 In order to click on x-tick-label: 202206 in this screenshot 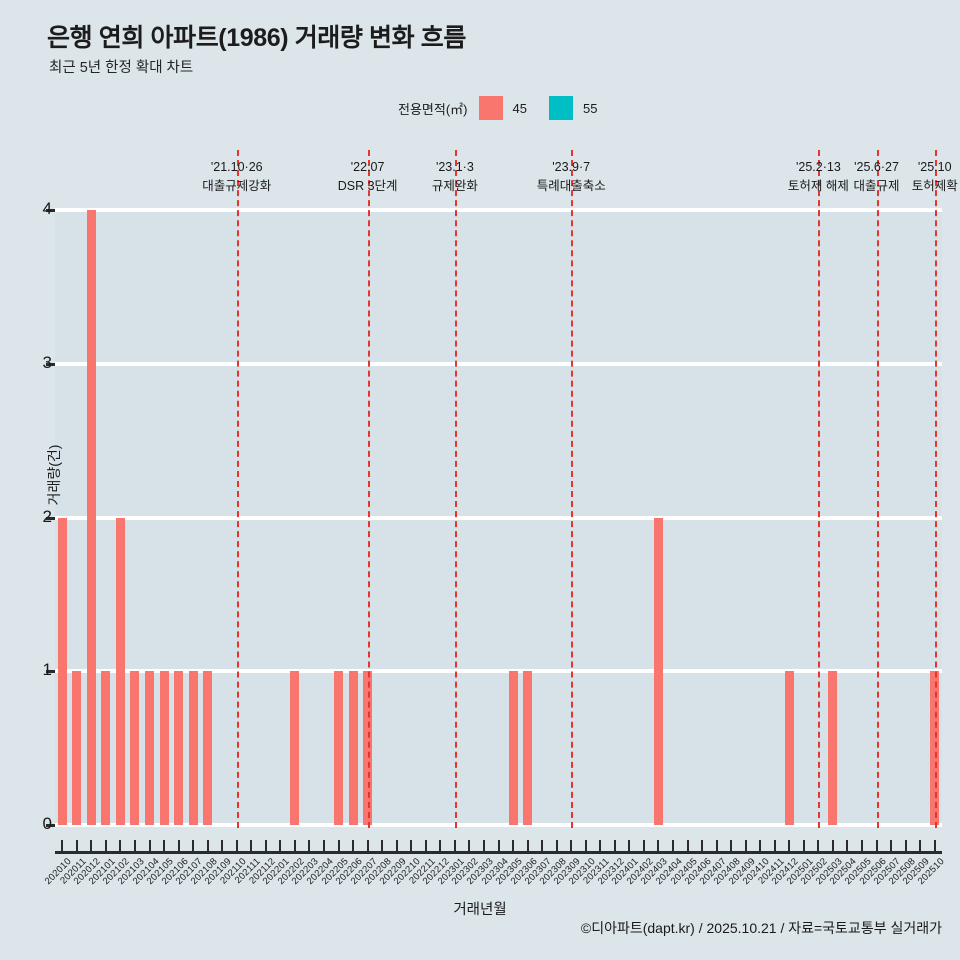, I will do `click(349, 872)`.